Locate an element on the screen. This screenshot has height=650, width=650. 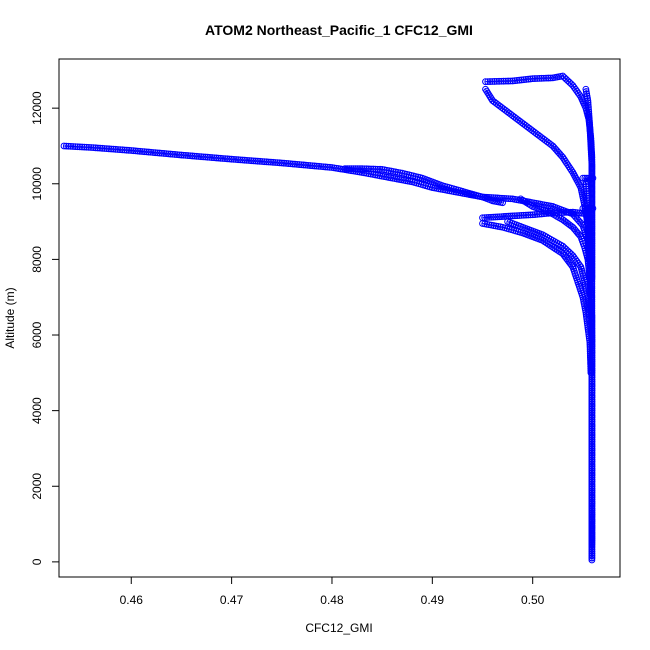
y-axis: 0 2000 4000 6000 8000 10000 12000 is located at coordinates (45, 328).